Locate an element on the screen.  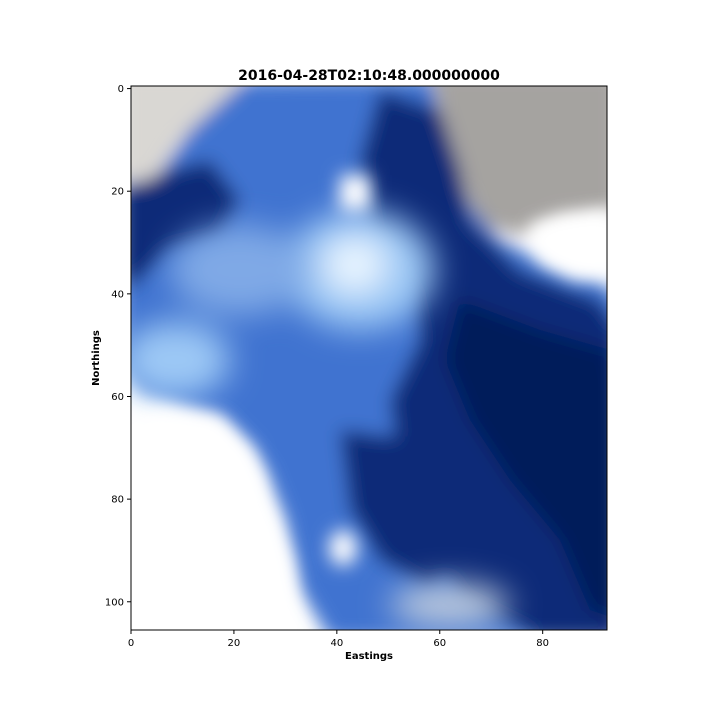
water-region-deep-lower is located at coordinates (405, 510).